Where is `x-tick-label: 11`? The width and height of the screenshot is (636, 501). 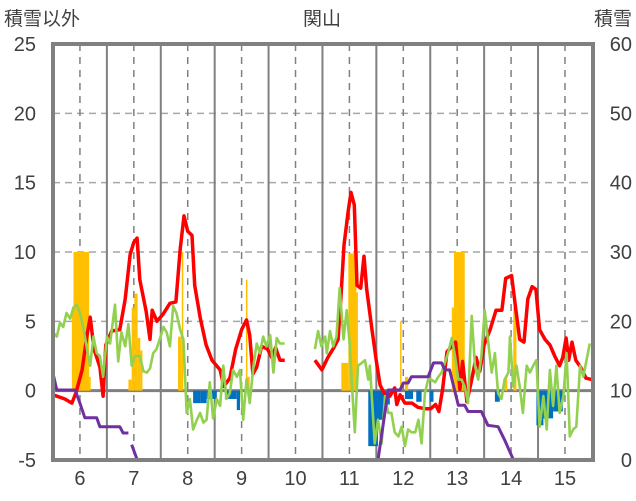 x-tick-label: 11 is located at coordinates (349, 479).